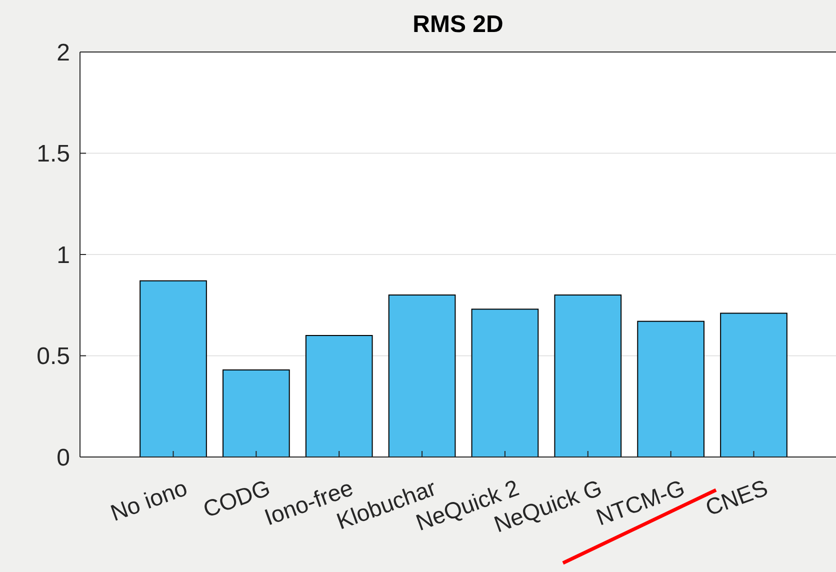 The image size is (836, 572). I want to click on y-tick-label: 2, so click(63, 52).